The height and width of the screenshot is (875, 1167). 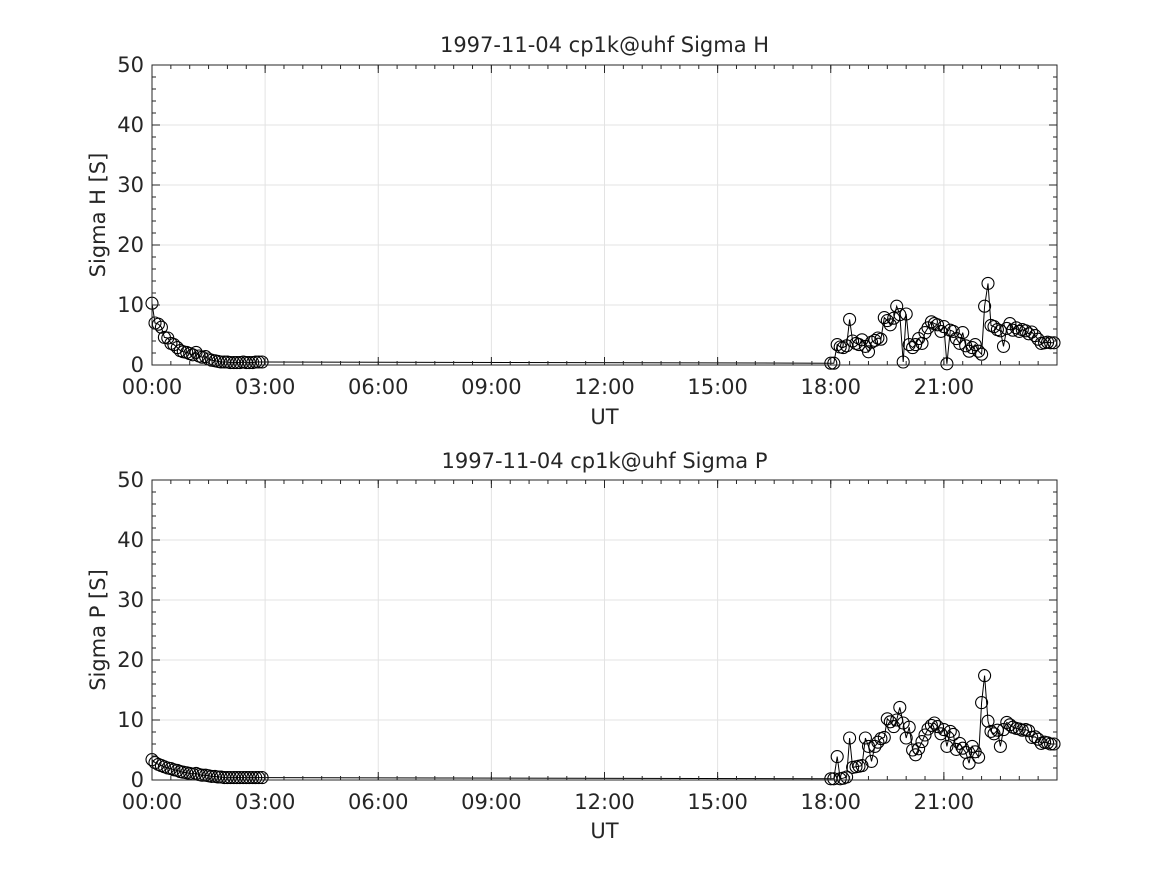 I want to click on y-axis-label: Sigma P [S], so click(x=98, y=630).